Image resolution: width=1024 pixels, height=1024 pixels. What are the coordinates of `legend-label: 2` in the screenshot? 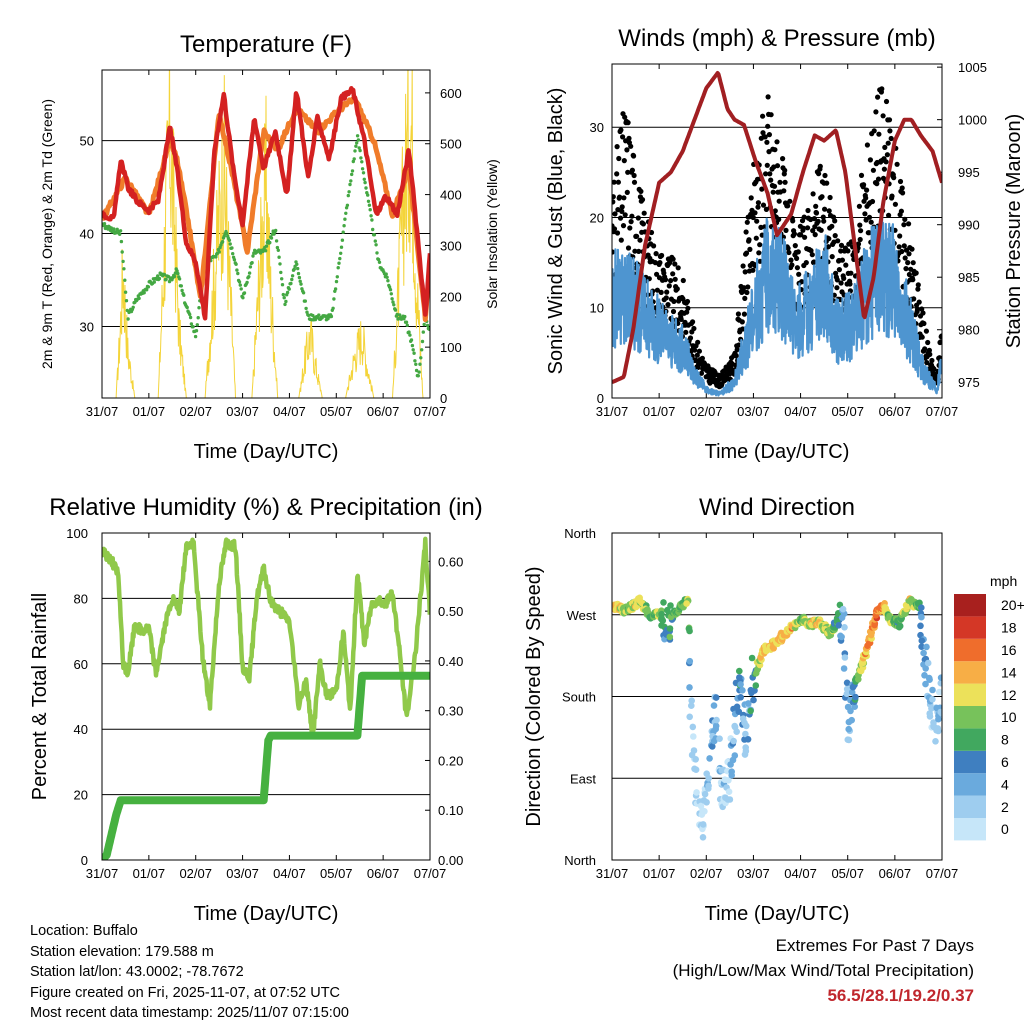 It's located at (1005, 807).